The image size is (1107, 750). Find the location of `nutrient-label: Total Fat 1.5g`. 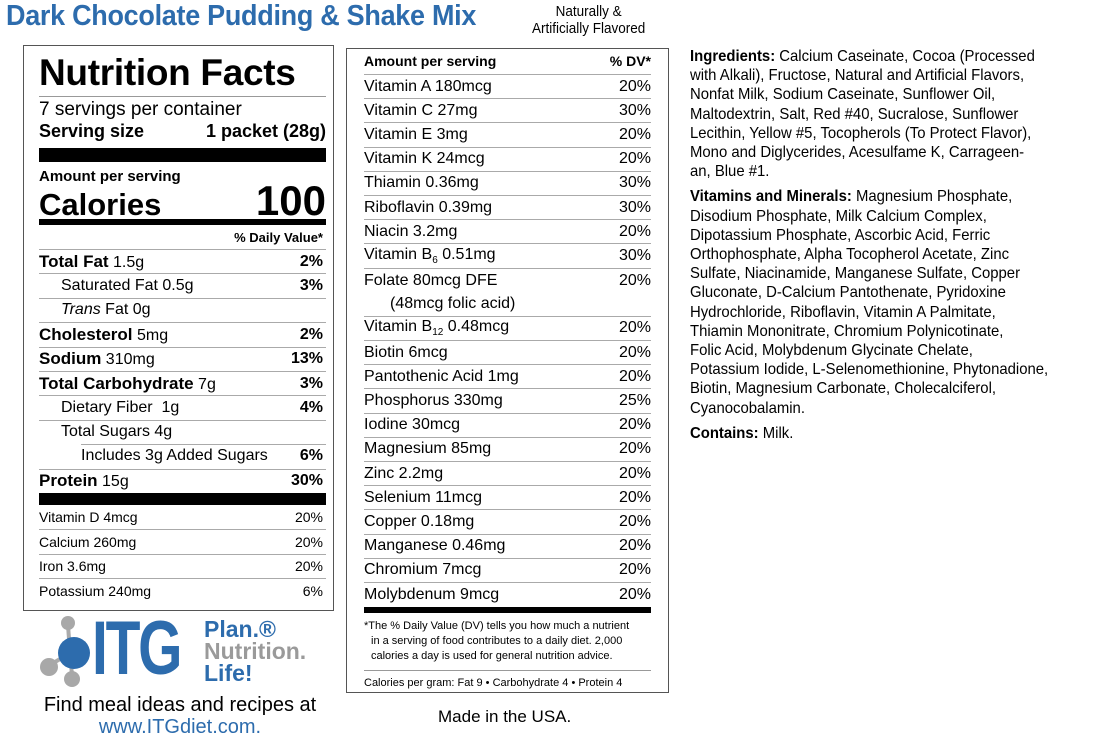

nutrient-label: Total Fat 1.5g is located at coordinates (91, 262).